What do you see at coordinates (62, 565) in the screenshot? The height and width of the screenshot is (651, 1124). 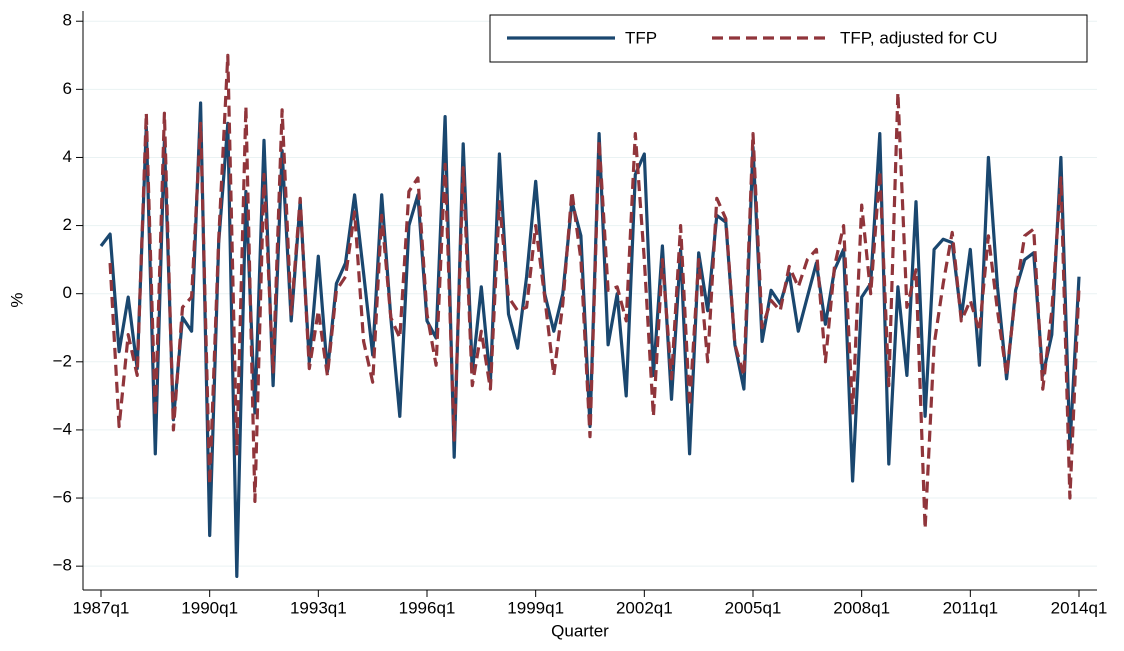 I see `y-tick-label: −8` at bounding box center [62, 565].